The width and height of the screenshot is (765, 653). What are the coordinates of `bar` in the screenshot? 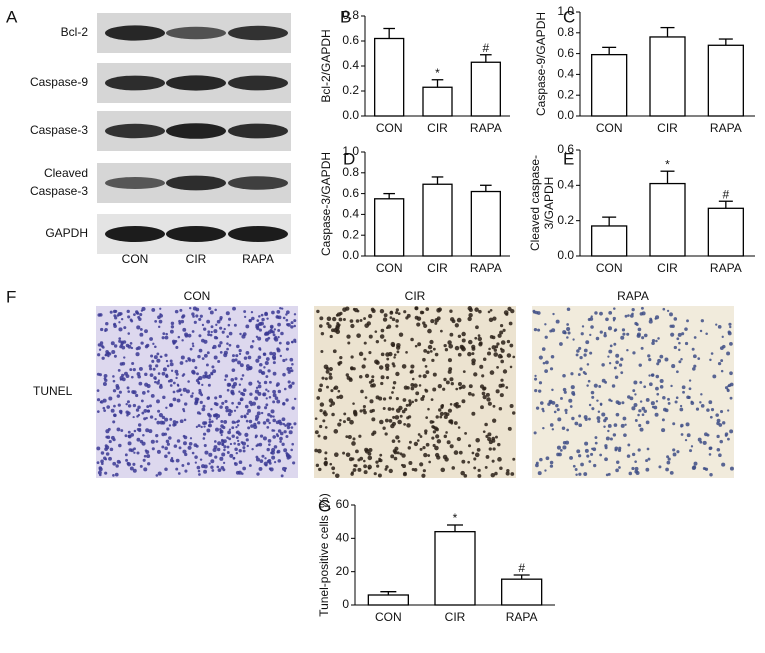 It's located at (609, 85).